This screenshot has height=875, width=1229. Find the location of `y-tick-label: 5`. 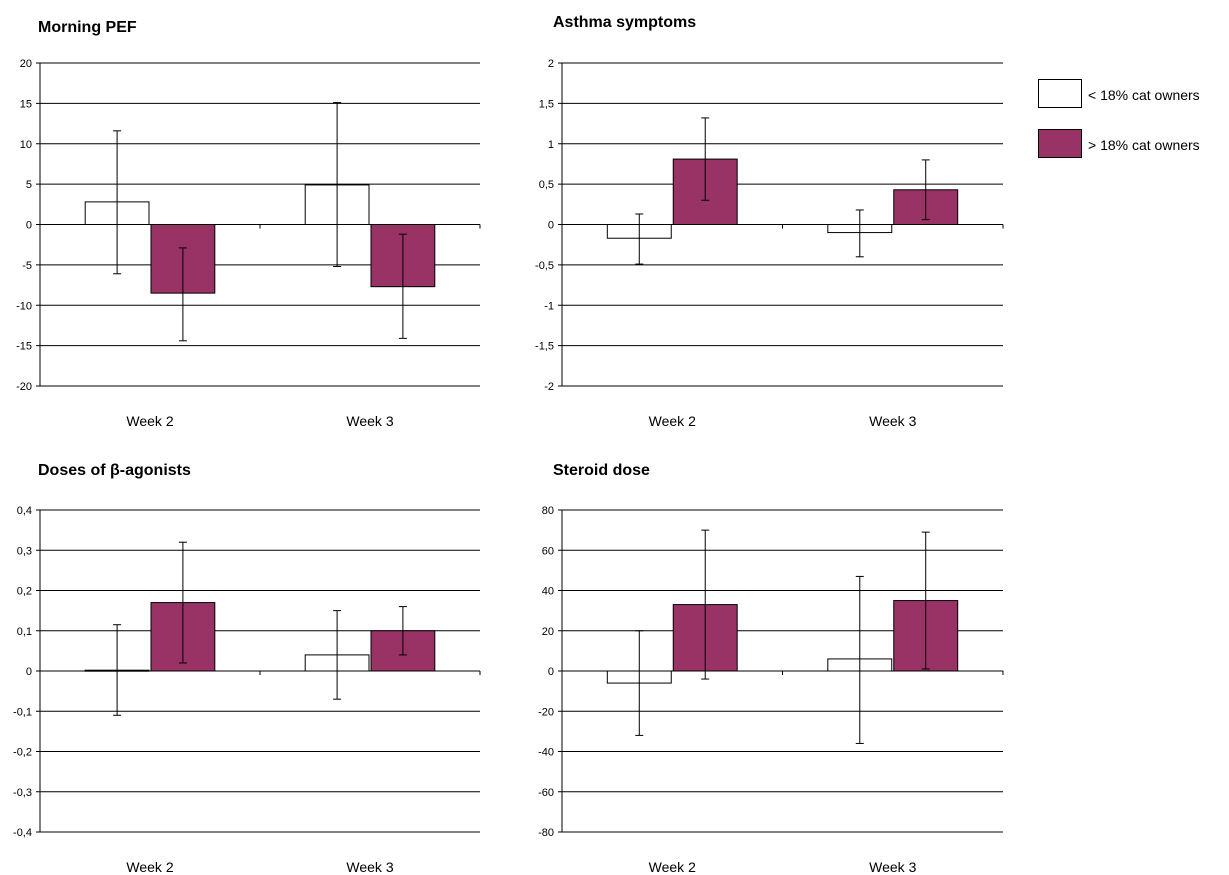

y-tick-label: 5 is located at coordinates (29, 185).